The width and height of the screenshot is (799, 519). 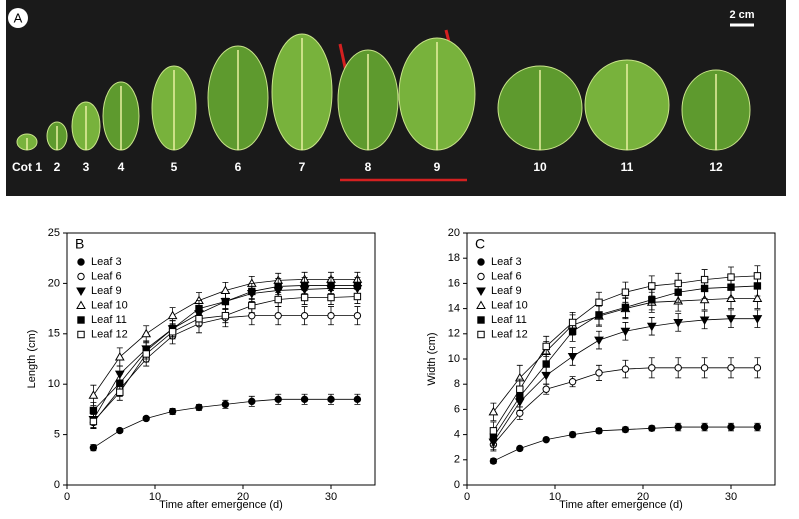 I want to click on y-tick-label: 8, so click(x=457, y=384).